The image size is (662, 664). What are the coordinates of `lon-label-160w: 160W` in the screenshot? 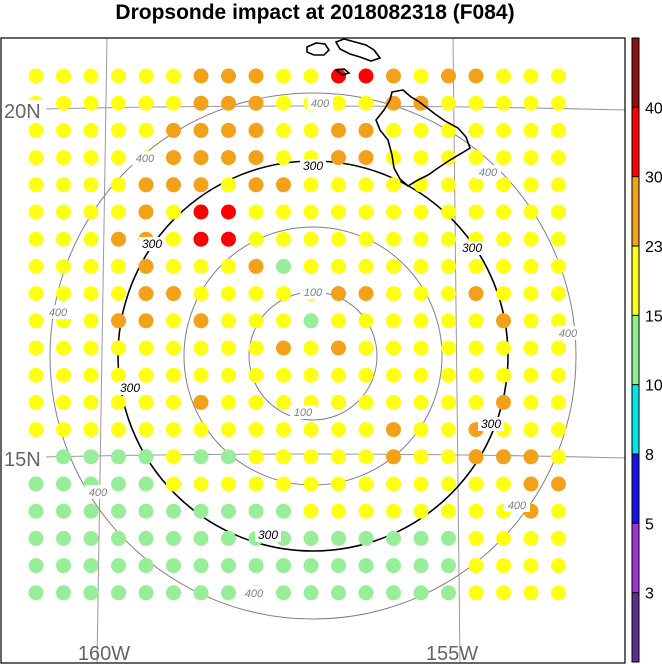 It's located at (104, 653).